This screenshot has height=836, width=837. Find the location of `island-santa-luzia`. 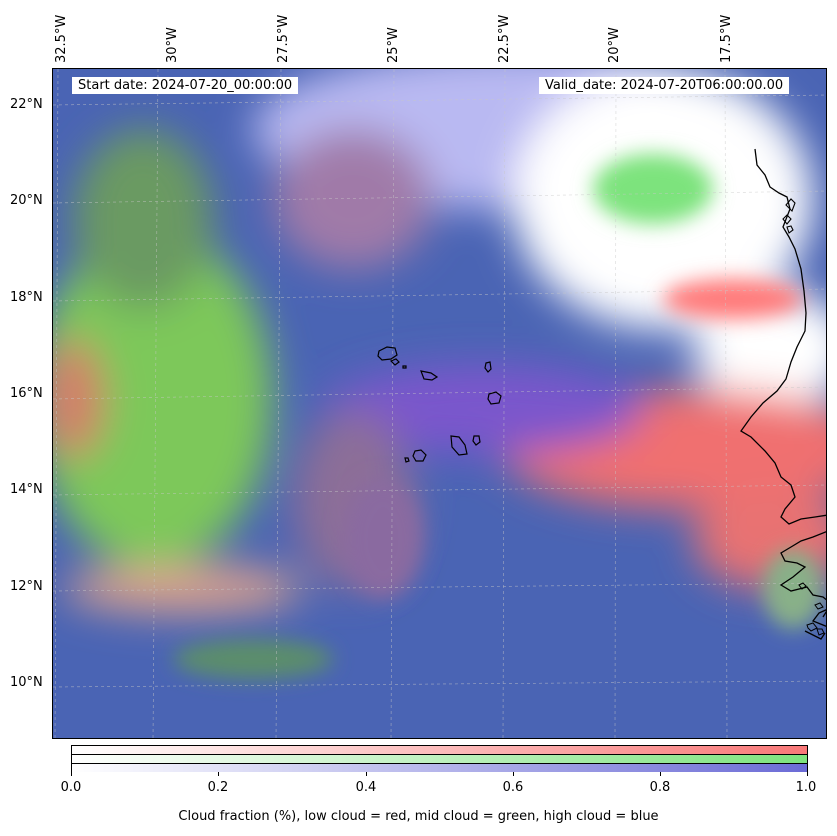

island-santa-luzia is located at coordinates (404, 367).